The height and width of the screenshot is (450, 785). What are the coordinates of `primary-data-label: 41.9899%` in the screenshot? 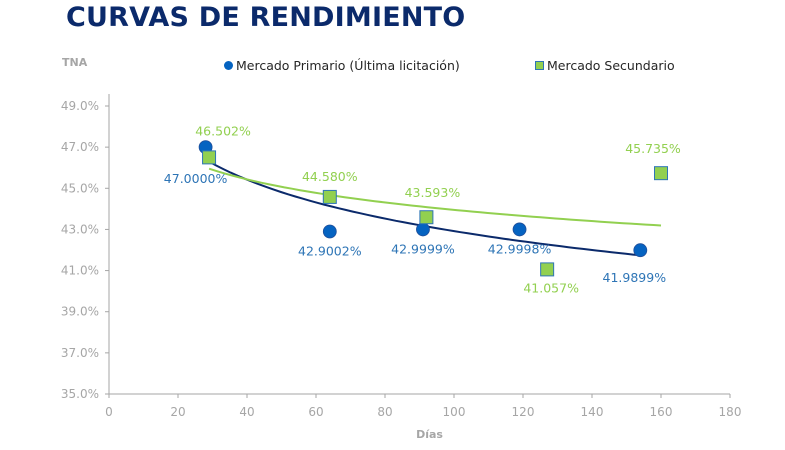 It's located at (635, 277).